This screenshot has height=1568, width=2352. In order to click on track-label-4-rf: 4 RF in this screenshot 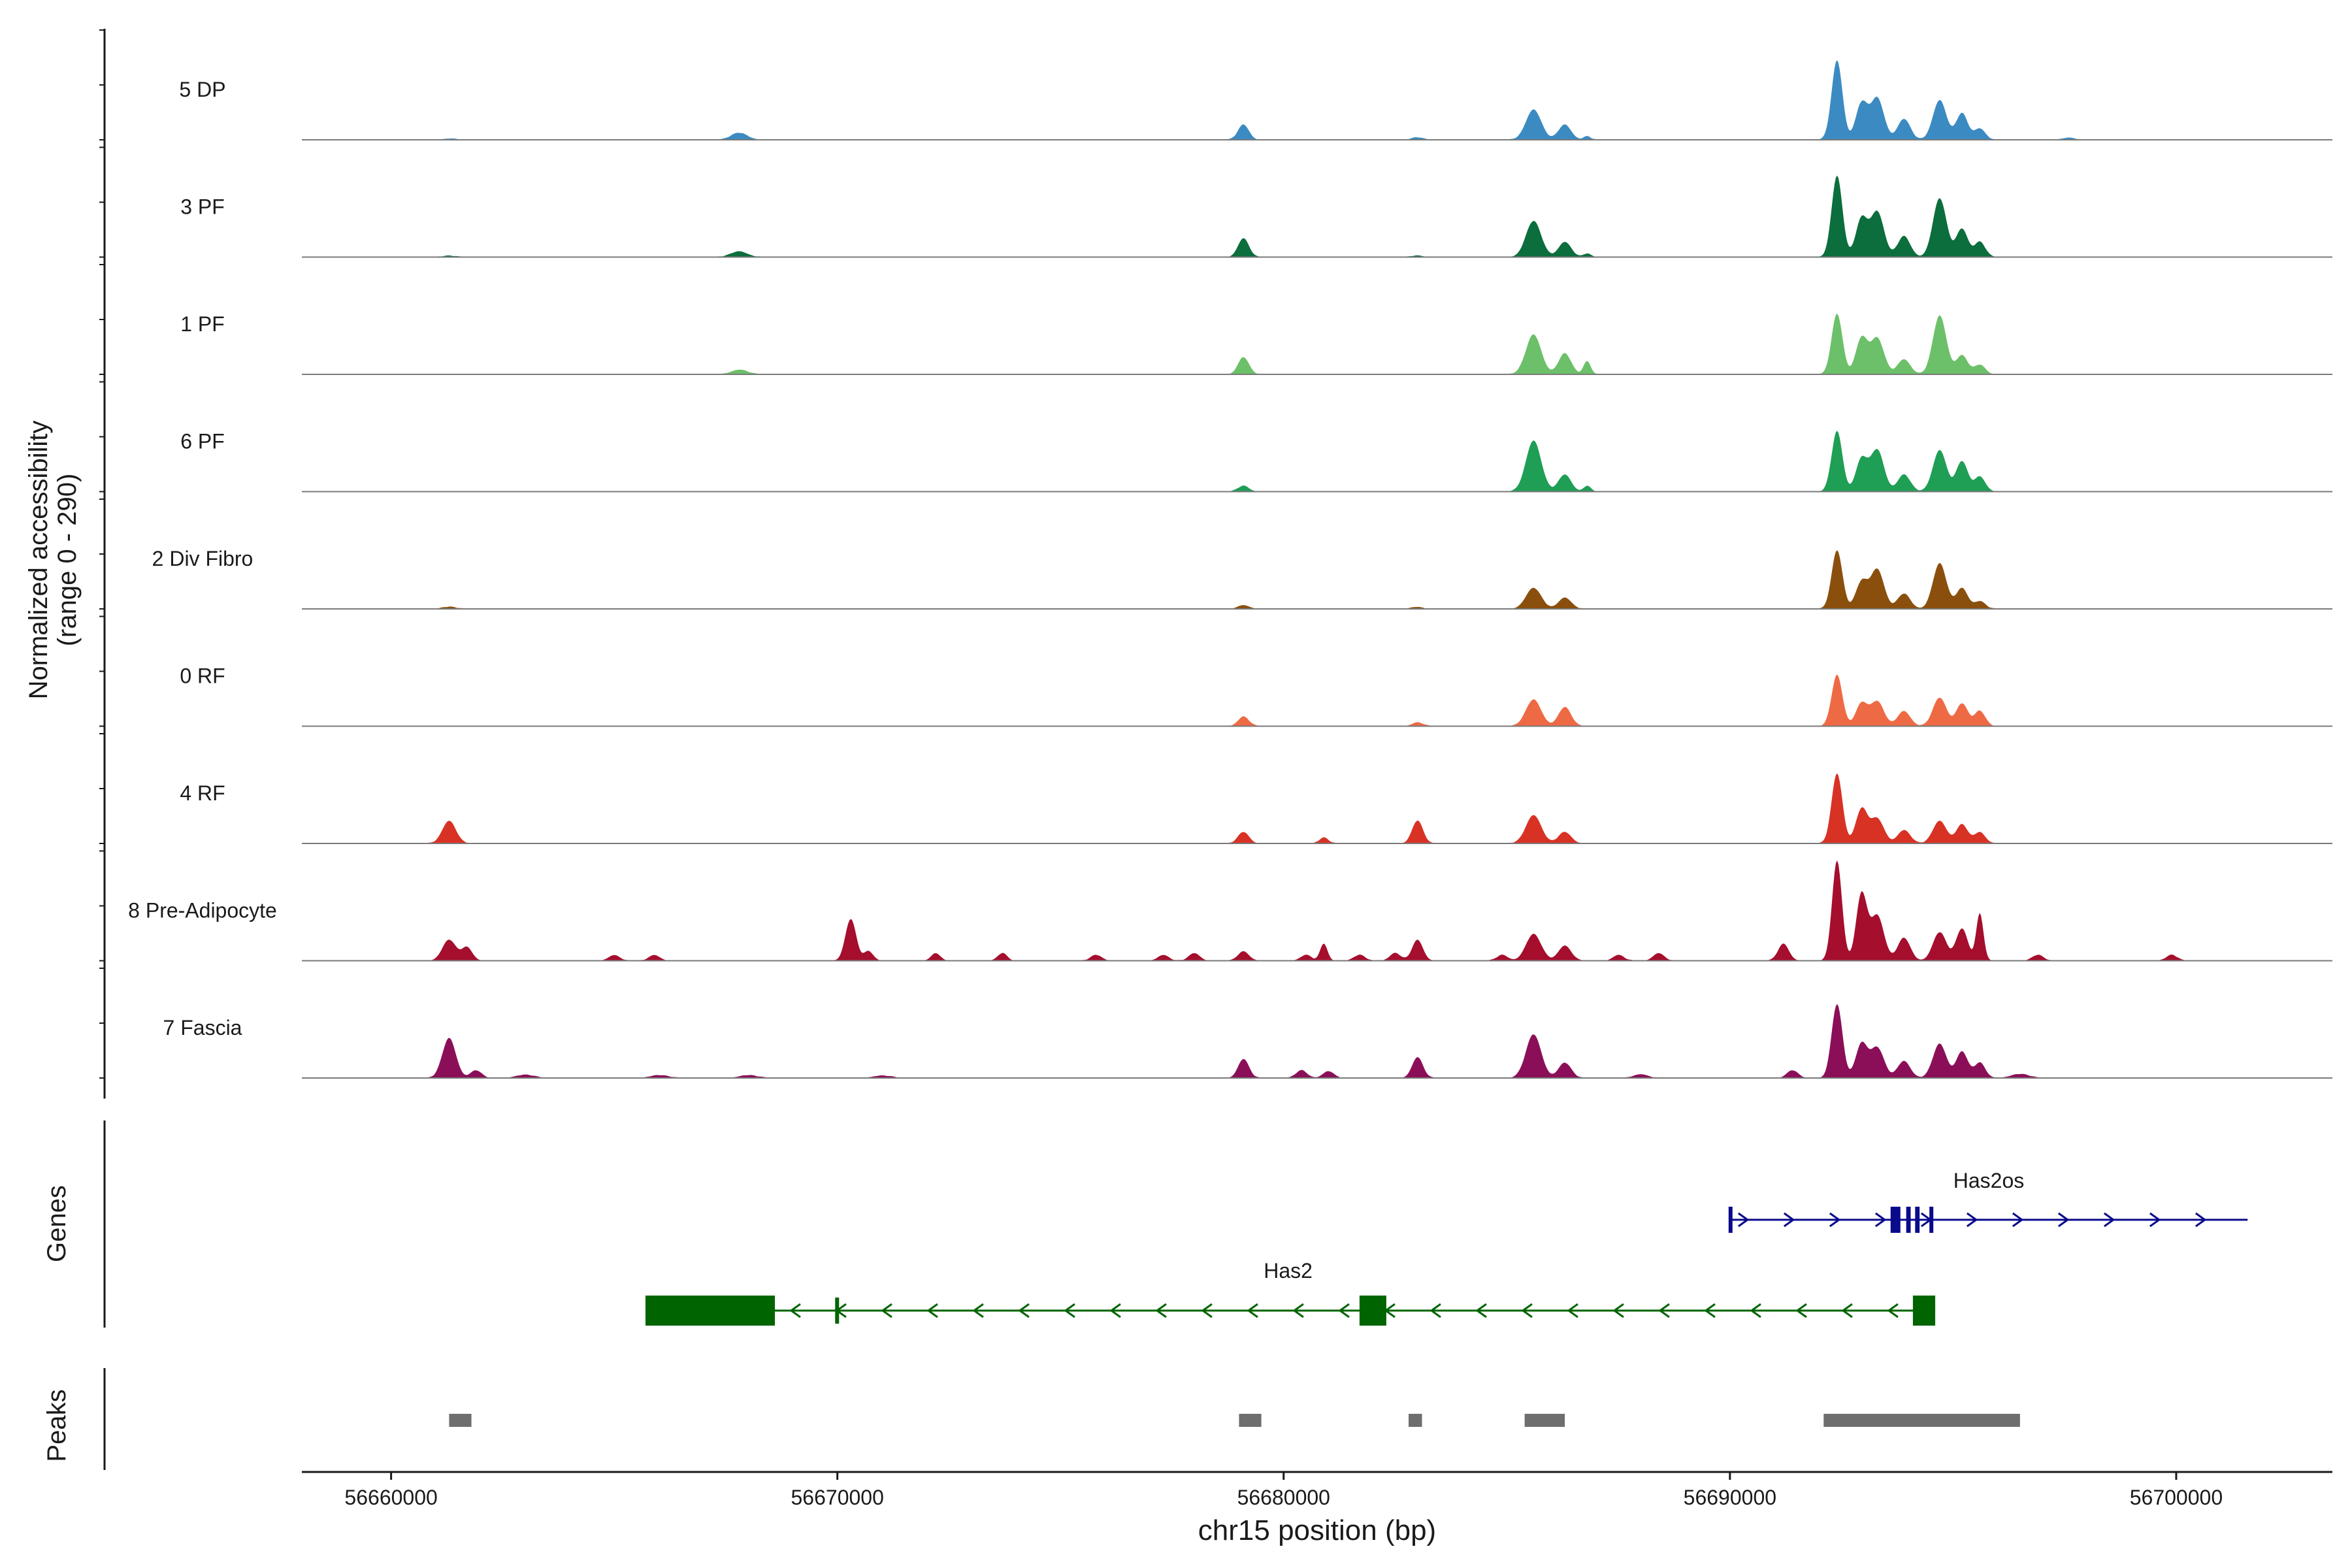, I will do `click(202, 793)`.